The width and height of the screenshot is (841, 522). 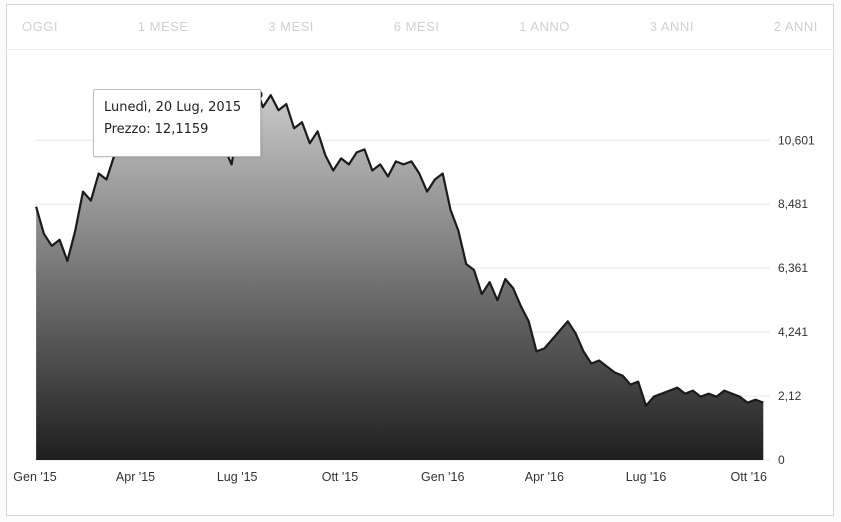 What do you see at coordinates (173, 107) in the screenshot?
I see `tooltip-date: Lunedì, 20 Lug, 2015` at bounding box center [173, 107].